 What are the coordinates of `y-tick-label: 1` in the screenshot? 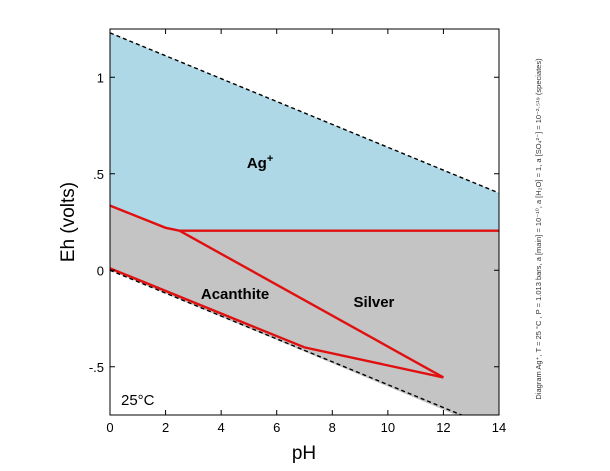 It's located at (100, 77).